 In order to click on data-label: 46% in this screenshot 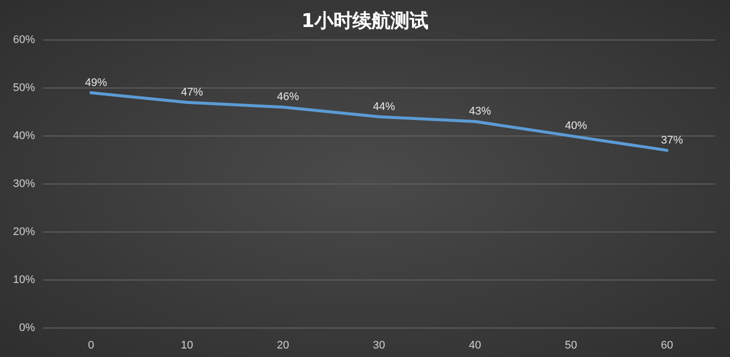, I will do `click(288, 97)`.